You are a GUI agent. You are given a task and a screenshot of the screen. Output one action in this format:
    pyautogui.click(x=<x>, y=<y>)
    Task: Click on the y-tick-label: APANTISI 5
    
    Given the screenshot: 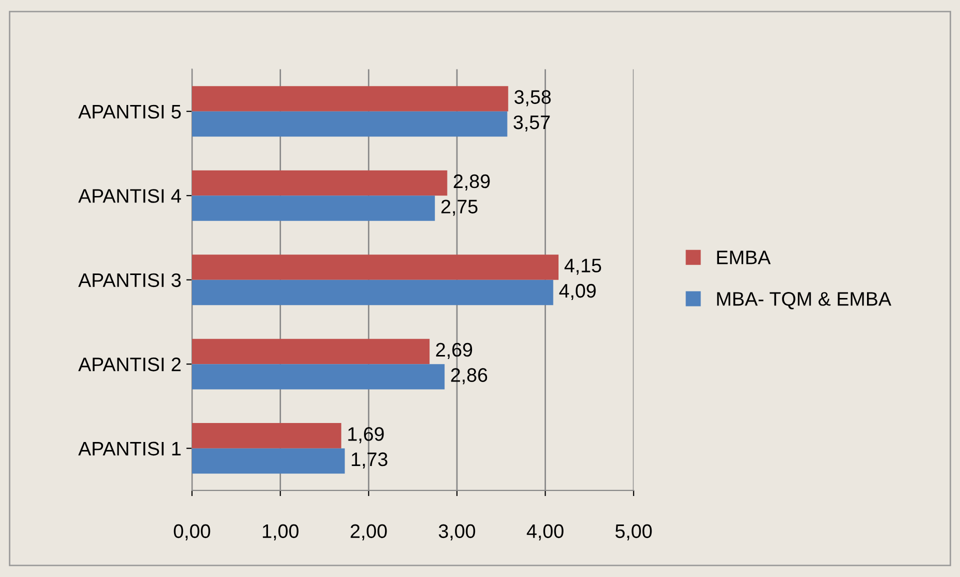 What is the action you would take?
    pyautogui.click(x=129, y=111)
    